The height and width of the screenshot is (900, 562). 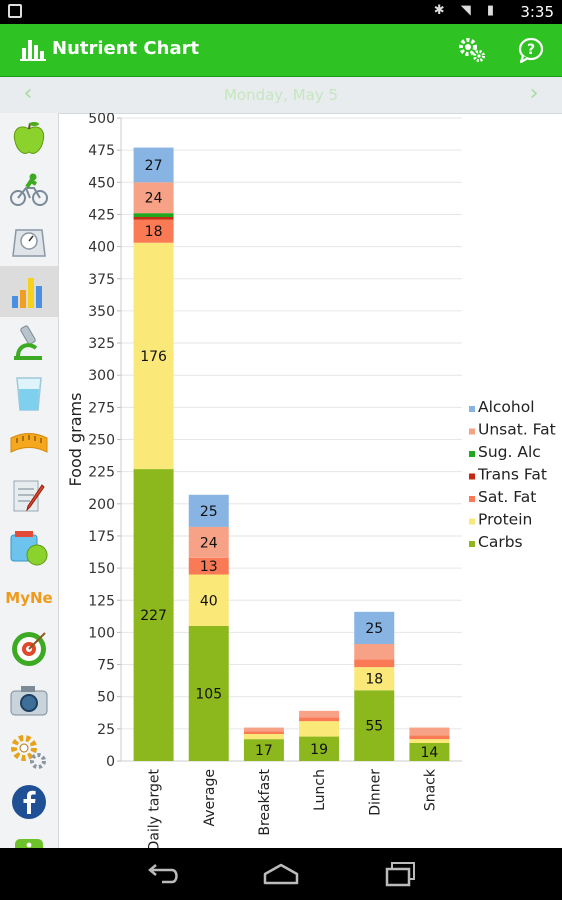 I want to click on water-glass-icon, so click(x=29, y=393).